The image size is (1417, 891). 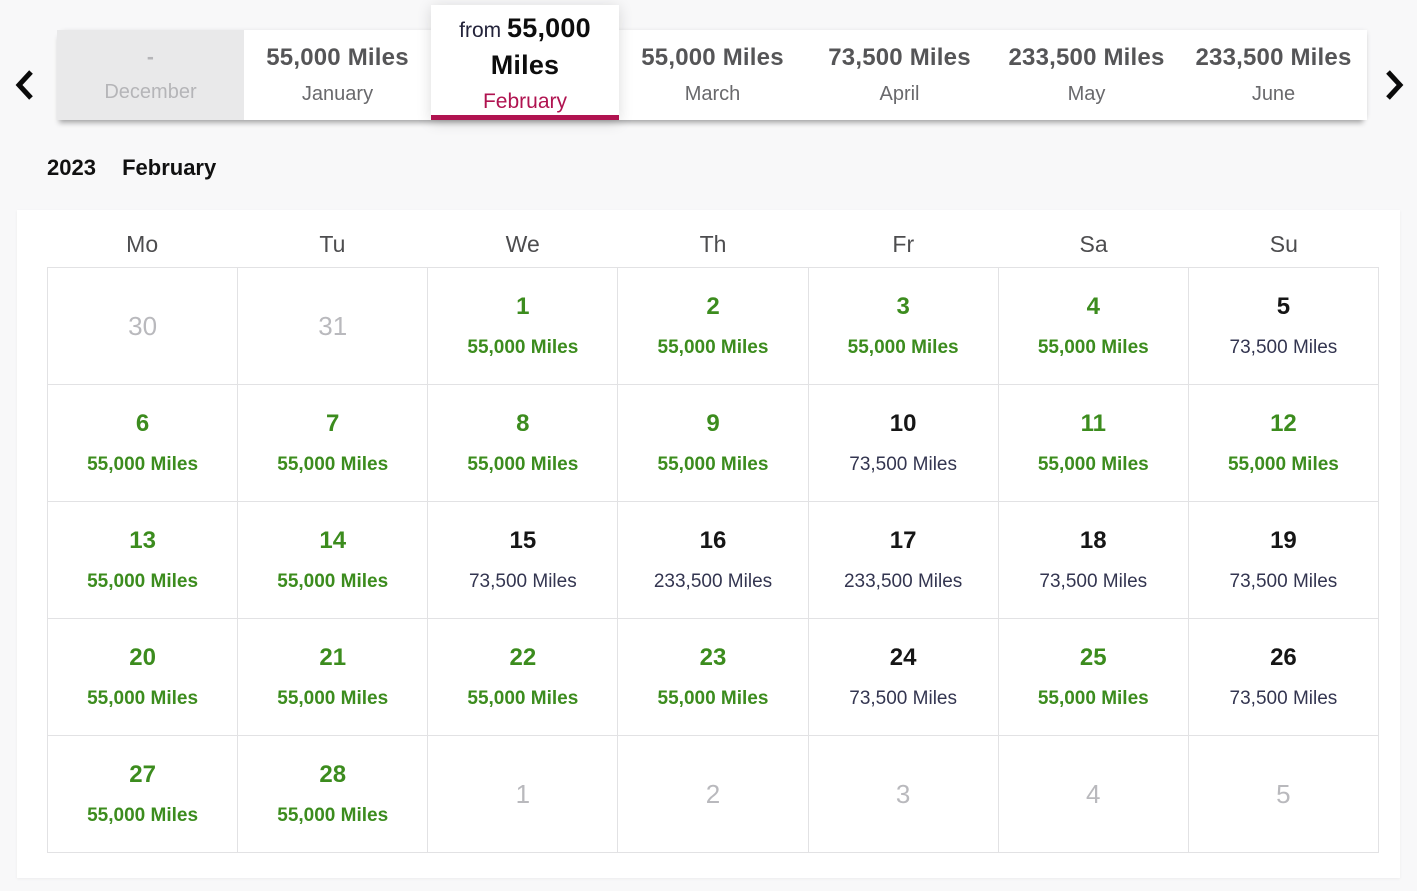 What do you see at coordinates (713, 443) in the screenshot?
I see `day-cell-9: 9 55,000 Miles` at bounding box center [713, 443].